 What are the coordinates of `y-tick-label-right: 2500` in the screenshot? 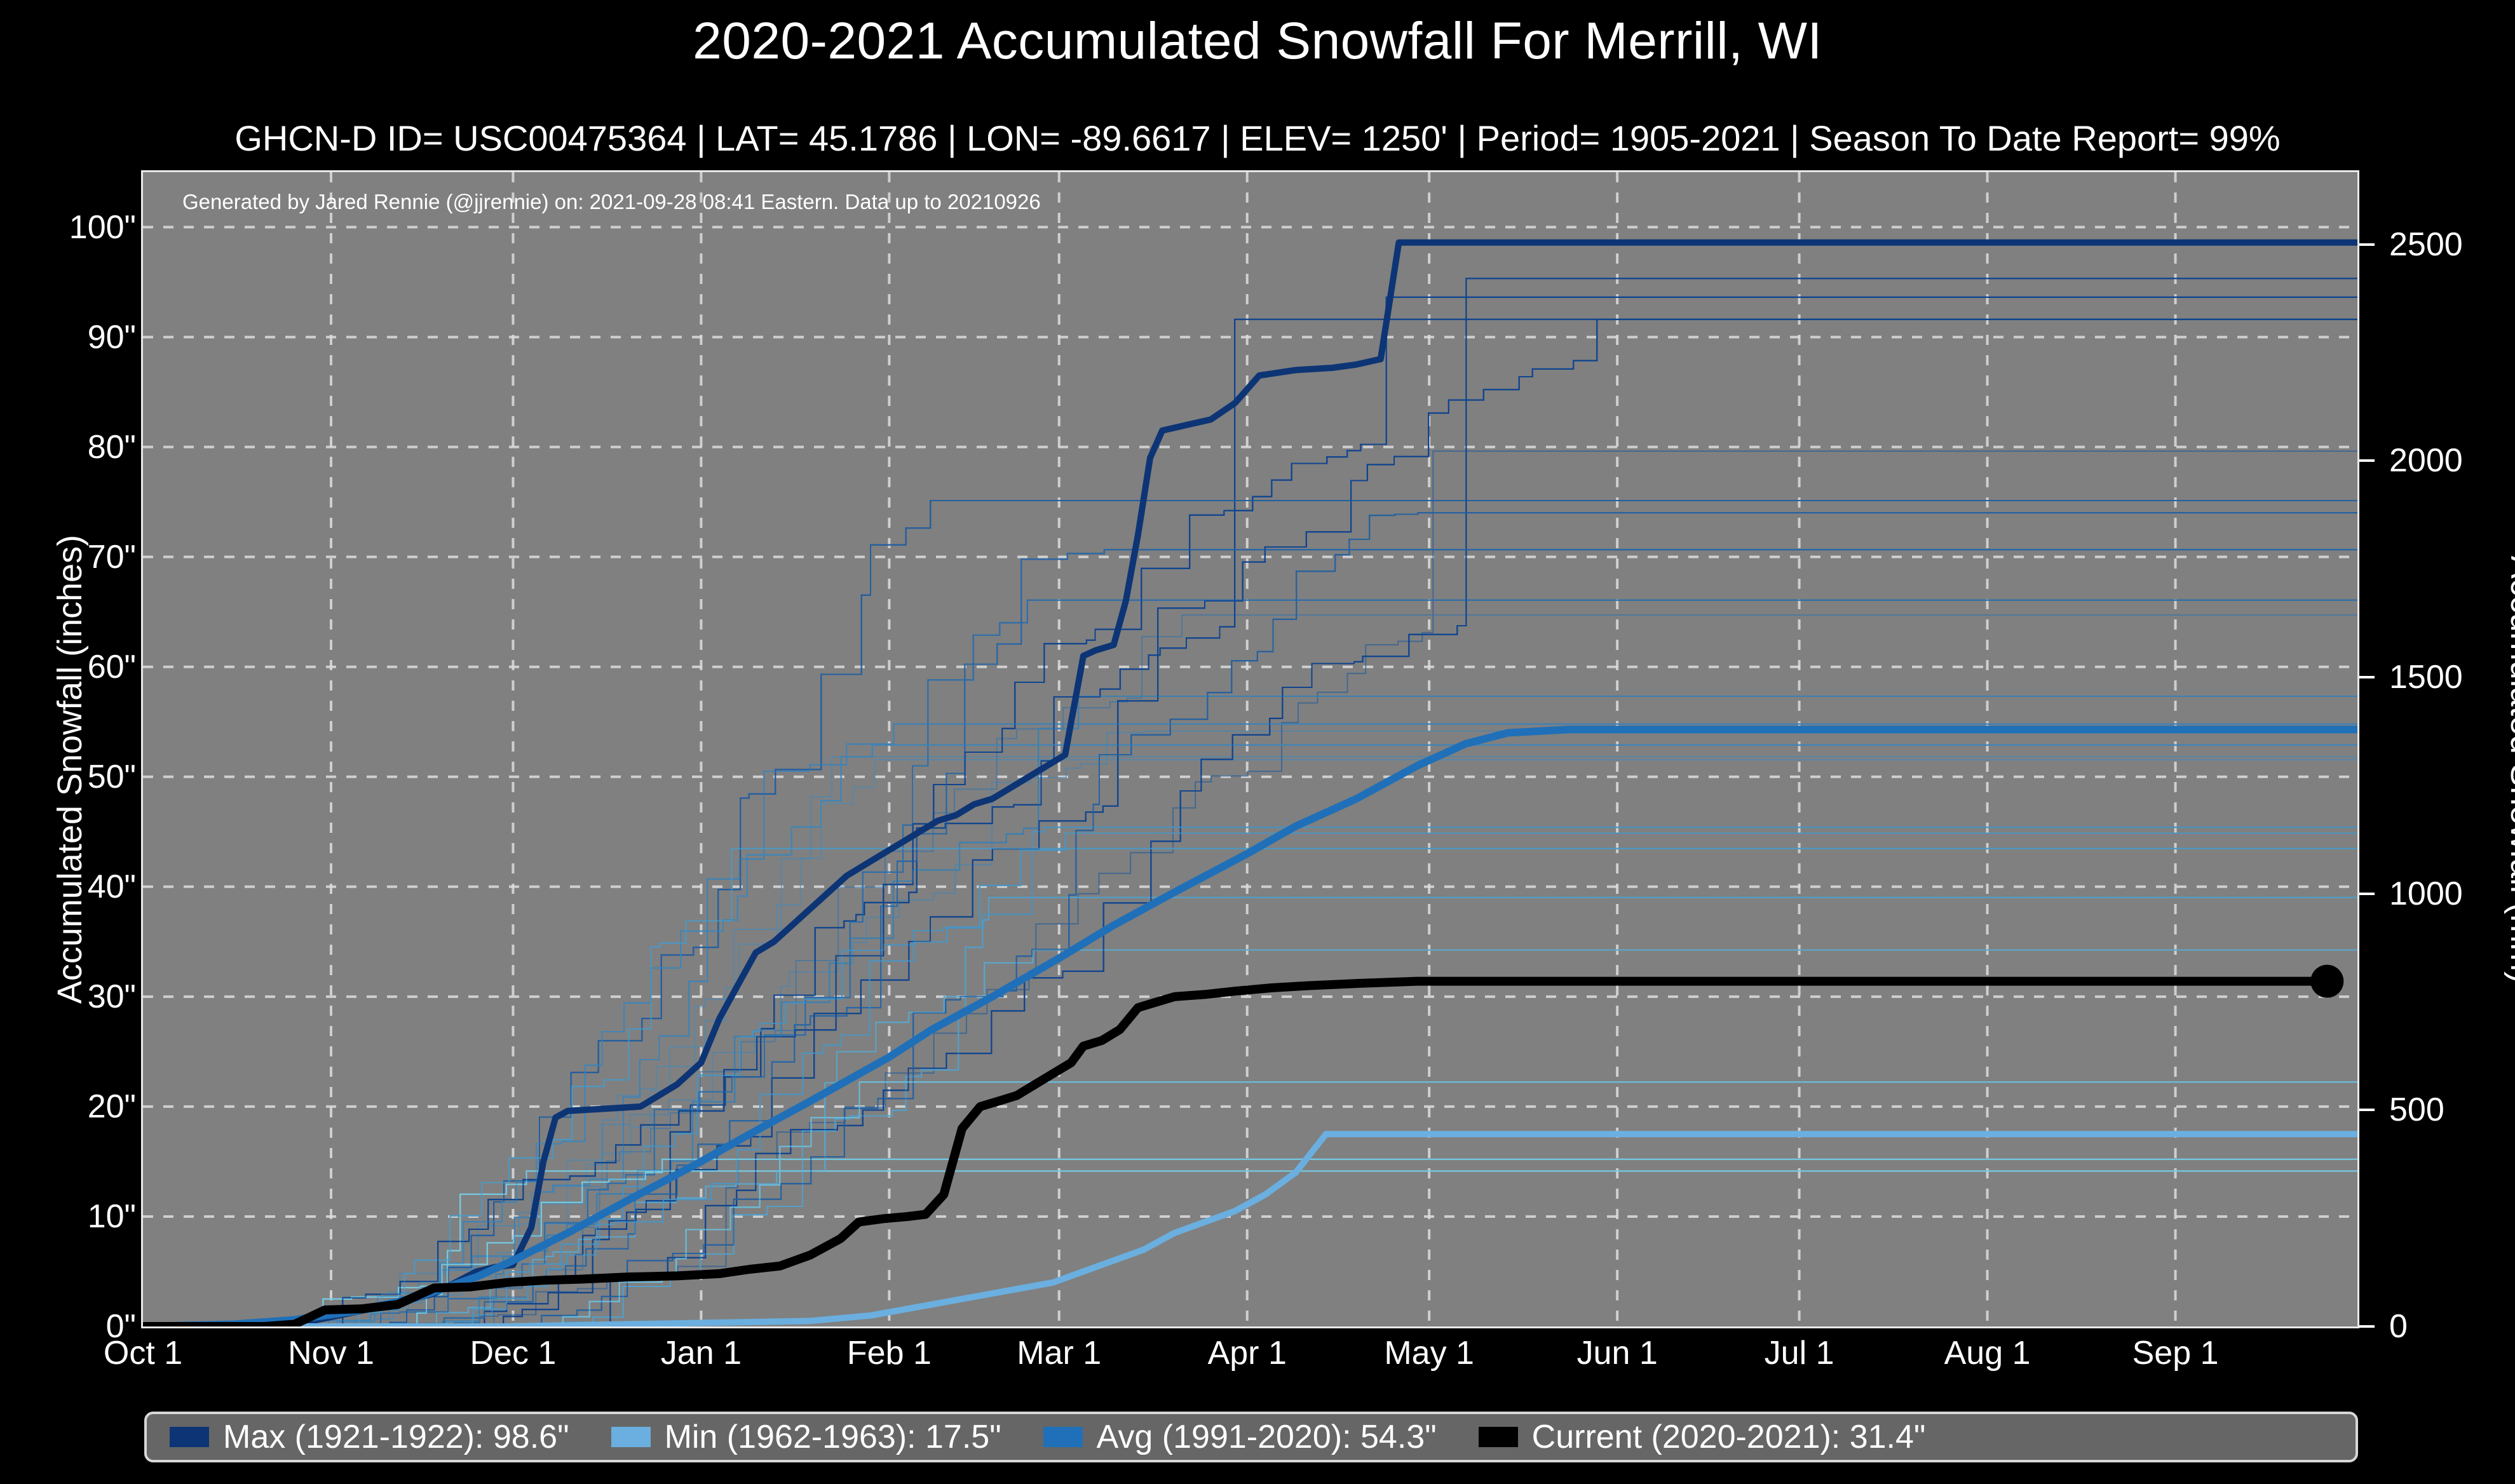 It's located at (2426, 244).